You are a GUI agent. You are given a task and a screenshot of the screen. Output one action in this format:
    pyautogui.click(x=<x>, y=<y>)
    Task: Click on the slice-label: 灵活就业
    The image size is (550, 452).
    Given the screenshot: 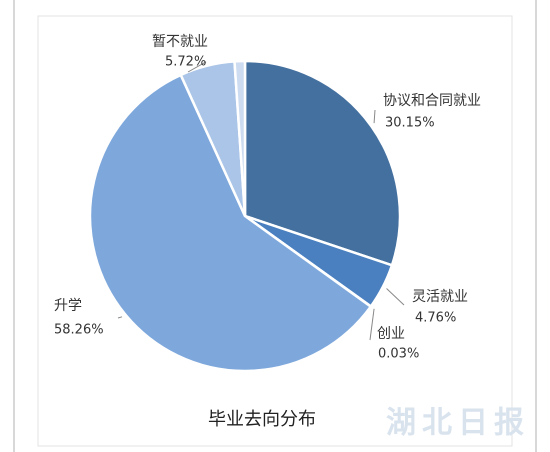 What is the action you would take?
    pyautogui.click(x=440, y=297)
    